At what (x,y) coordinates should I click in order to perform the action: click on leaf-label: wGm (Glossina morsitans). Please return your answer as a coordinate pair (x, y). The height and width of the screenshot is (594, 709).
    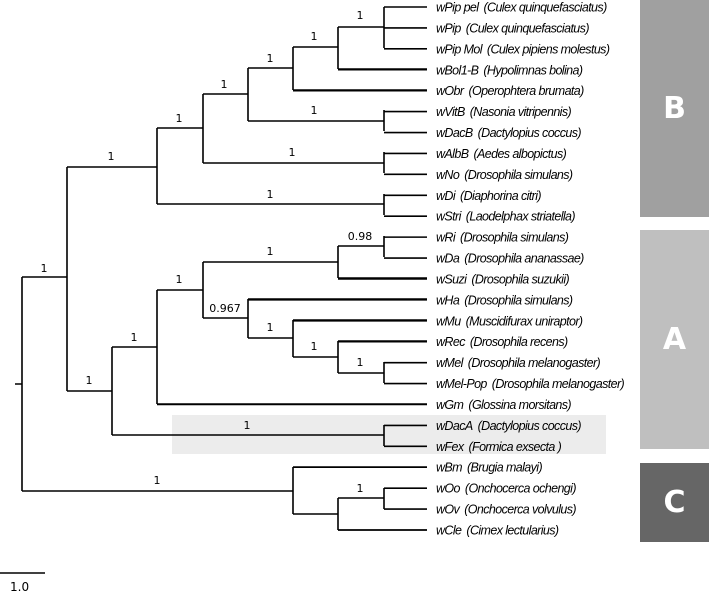
    Looking at the image, I should click on (503, 405).